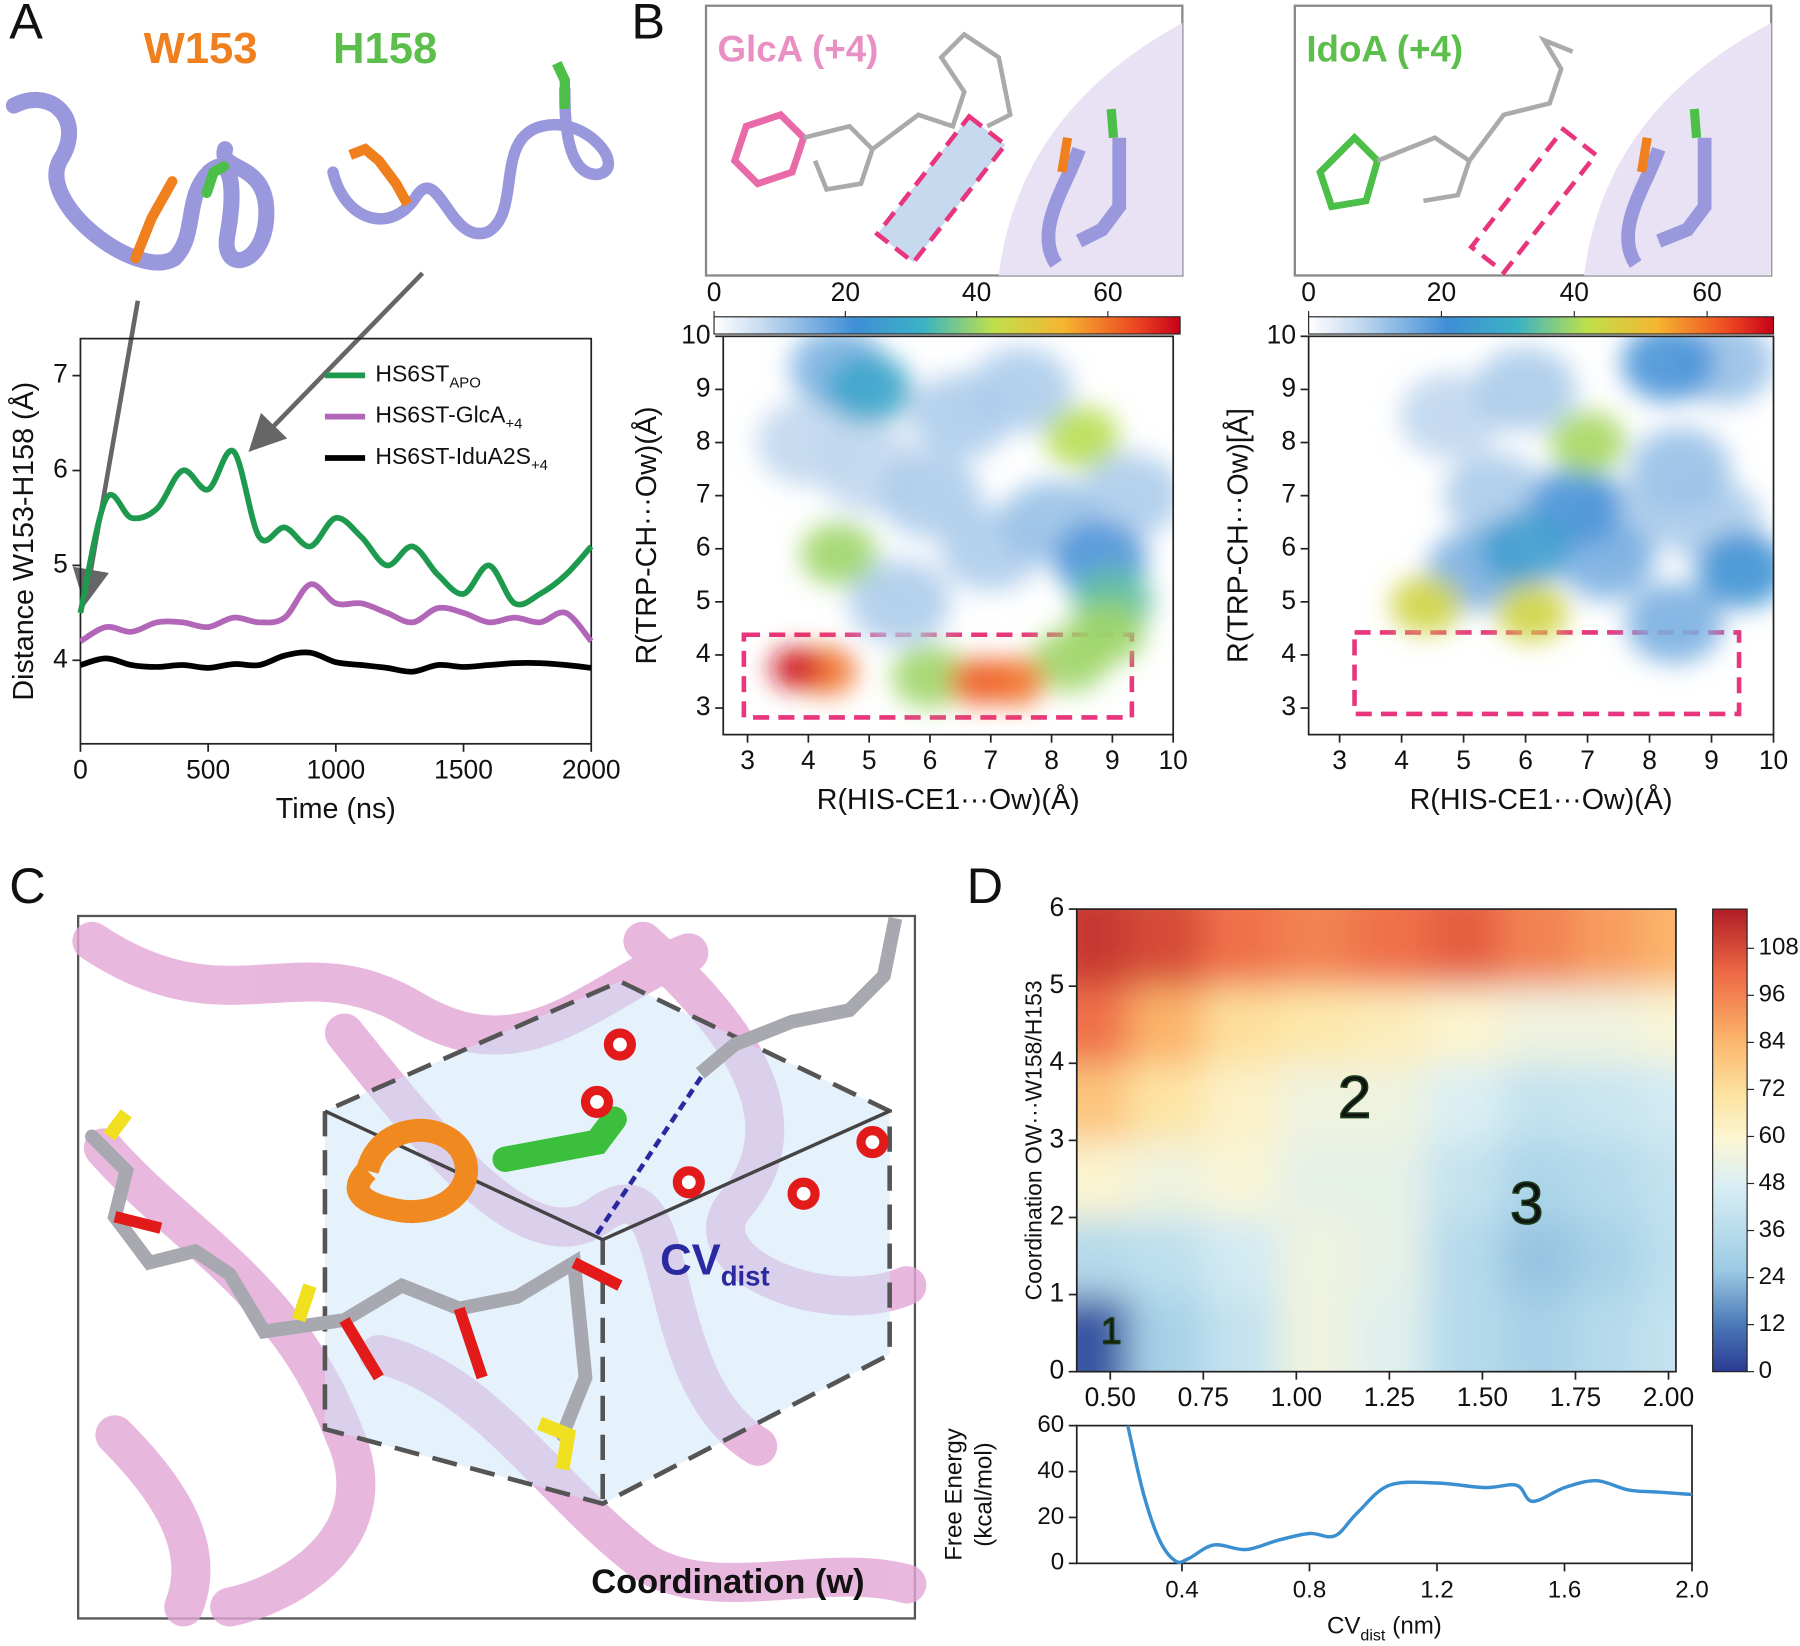 This screenshot has height=1646, width=1800. What do you see at coordinates (385, 49) in the screenshot?
I see `residue-label: H158` at bounding box center [385, 49].